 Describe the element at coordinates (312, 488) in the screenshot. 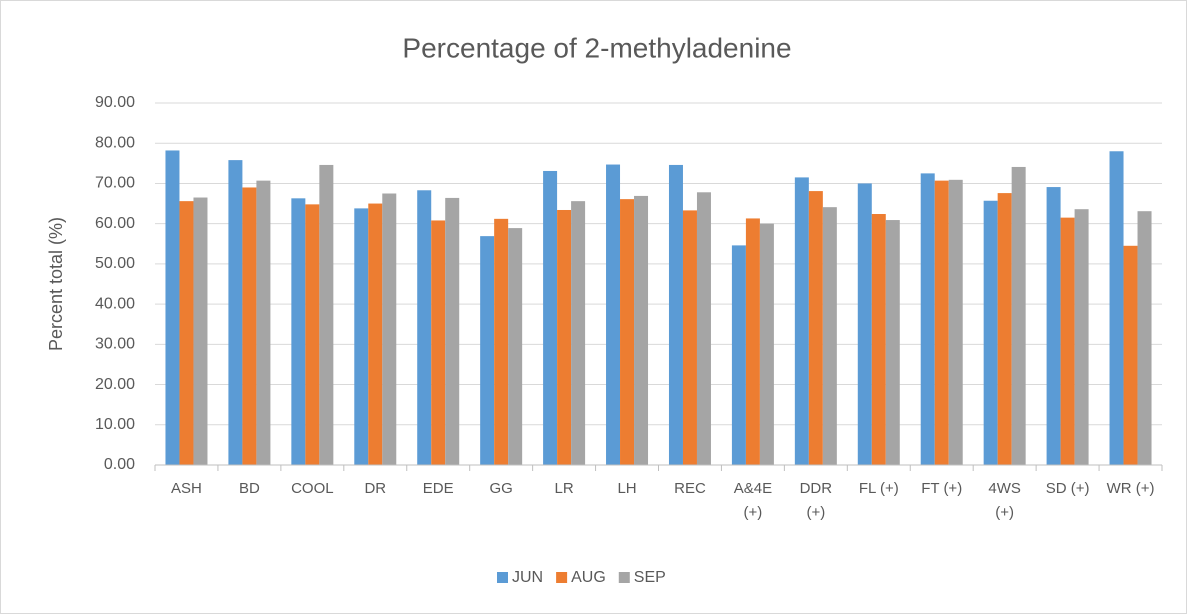

I see `x-tick-label: COOL` at that location.